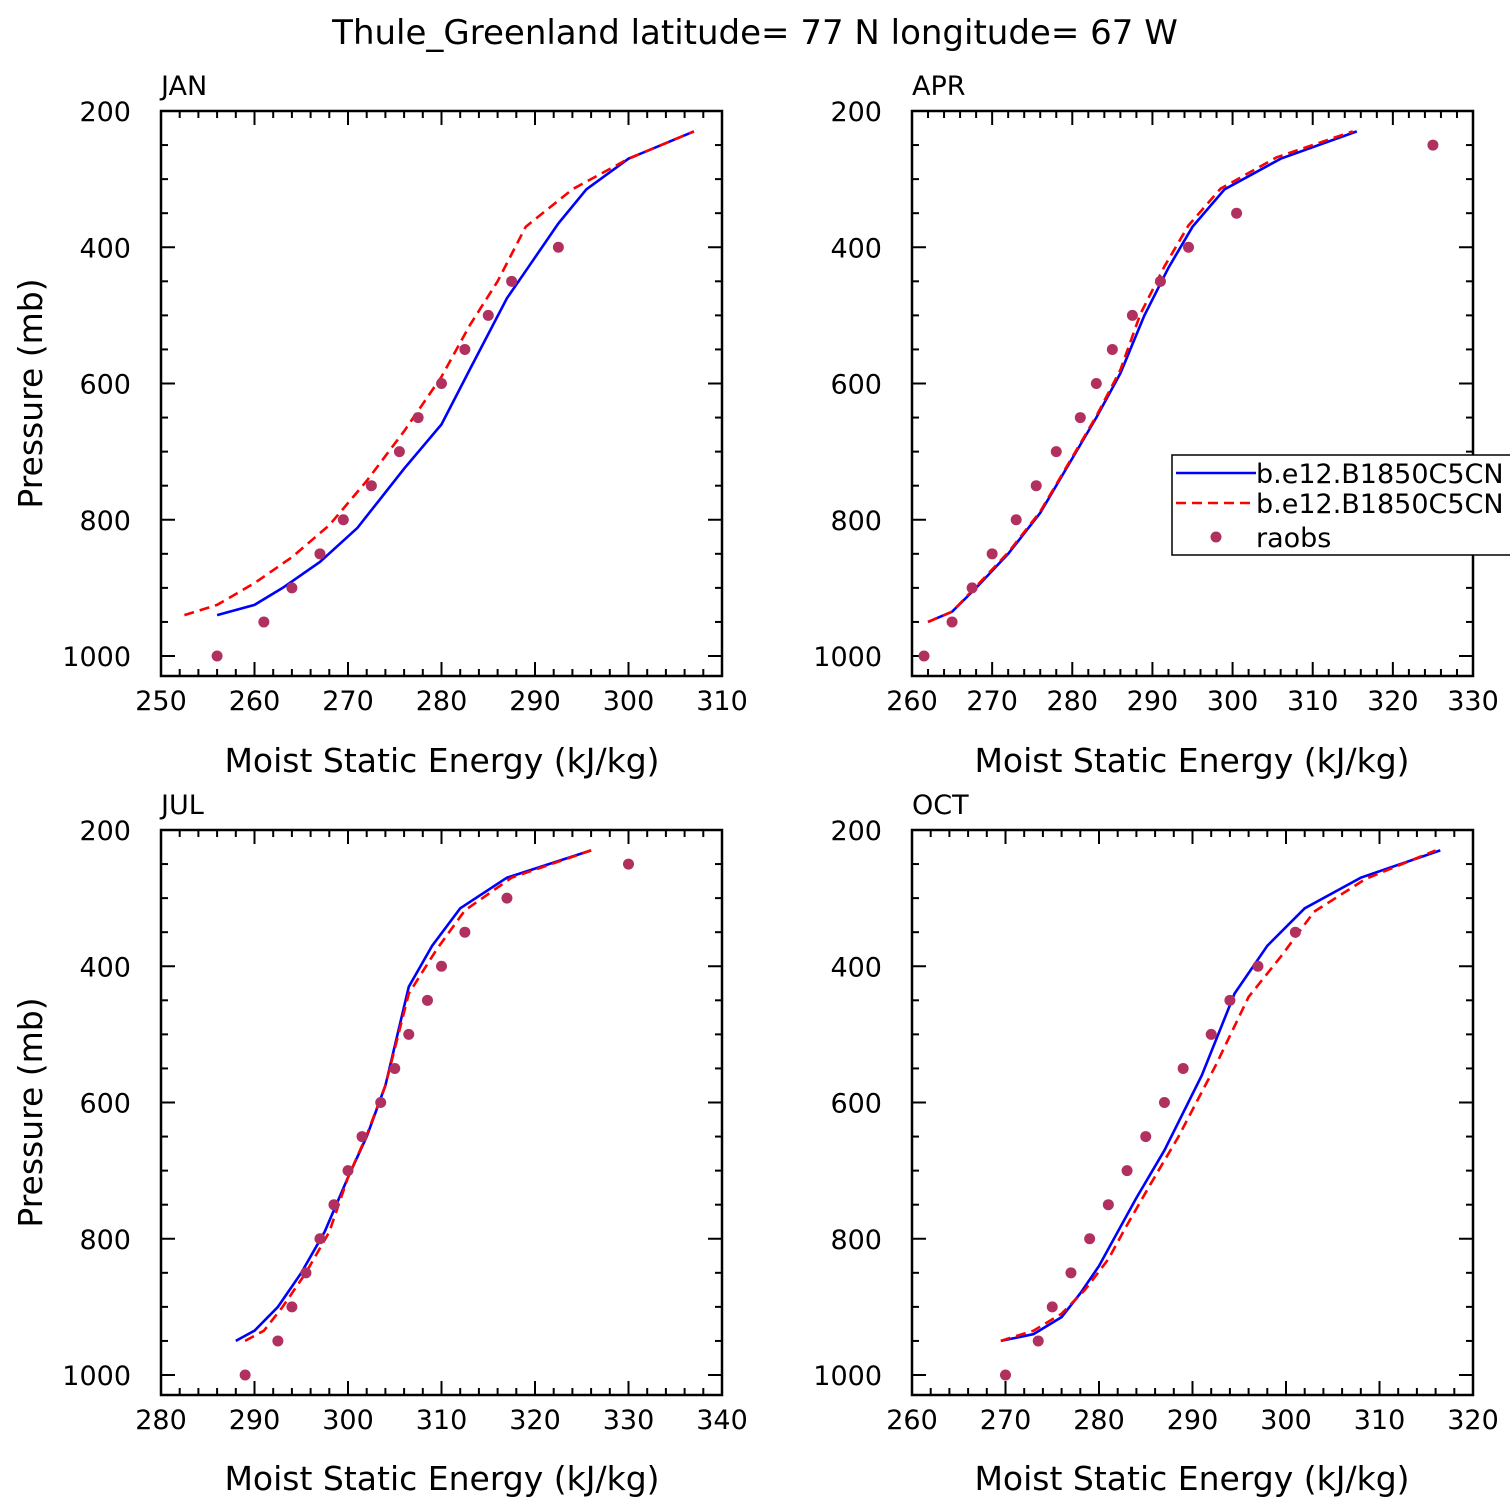 Image resolution: width=1510 pixels, height=1510 pixels. I want to click on legend-swatch-point, so click(1216, 537).